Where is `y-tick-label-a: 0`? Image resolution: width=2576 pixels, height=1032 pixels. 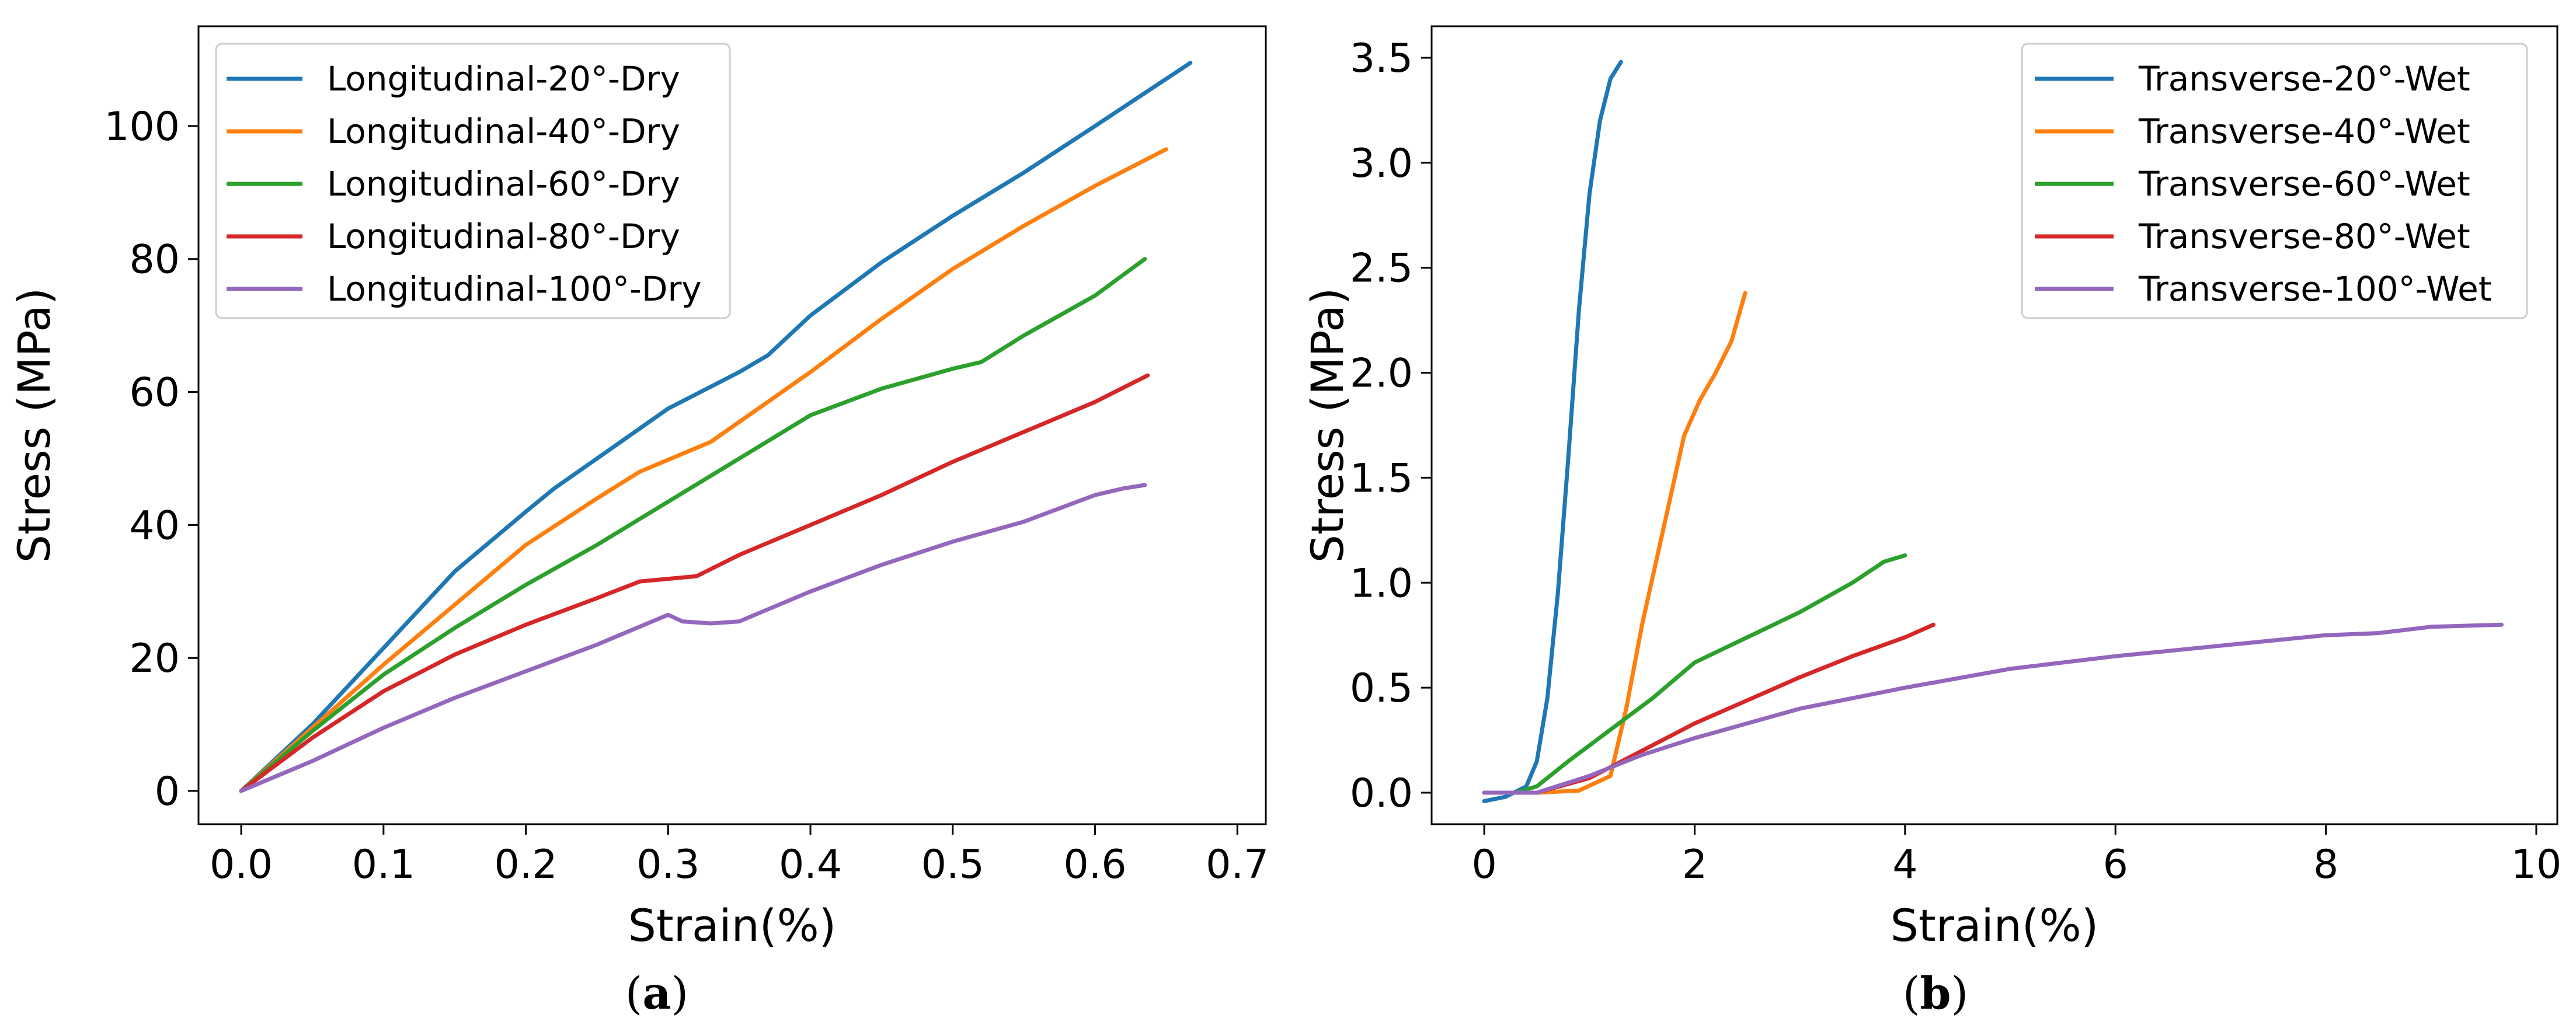 y-tick-label-a: 0 is located at coordinates (167, 792).